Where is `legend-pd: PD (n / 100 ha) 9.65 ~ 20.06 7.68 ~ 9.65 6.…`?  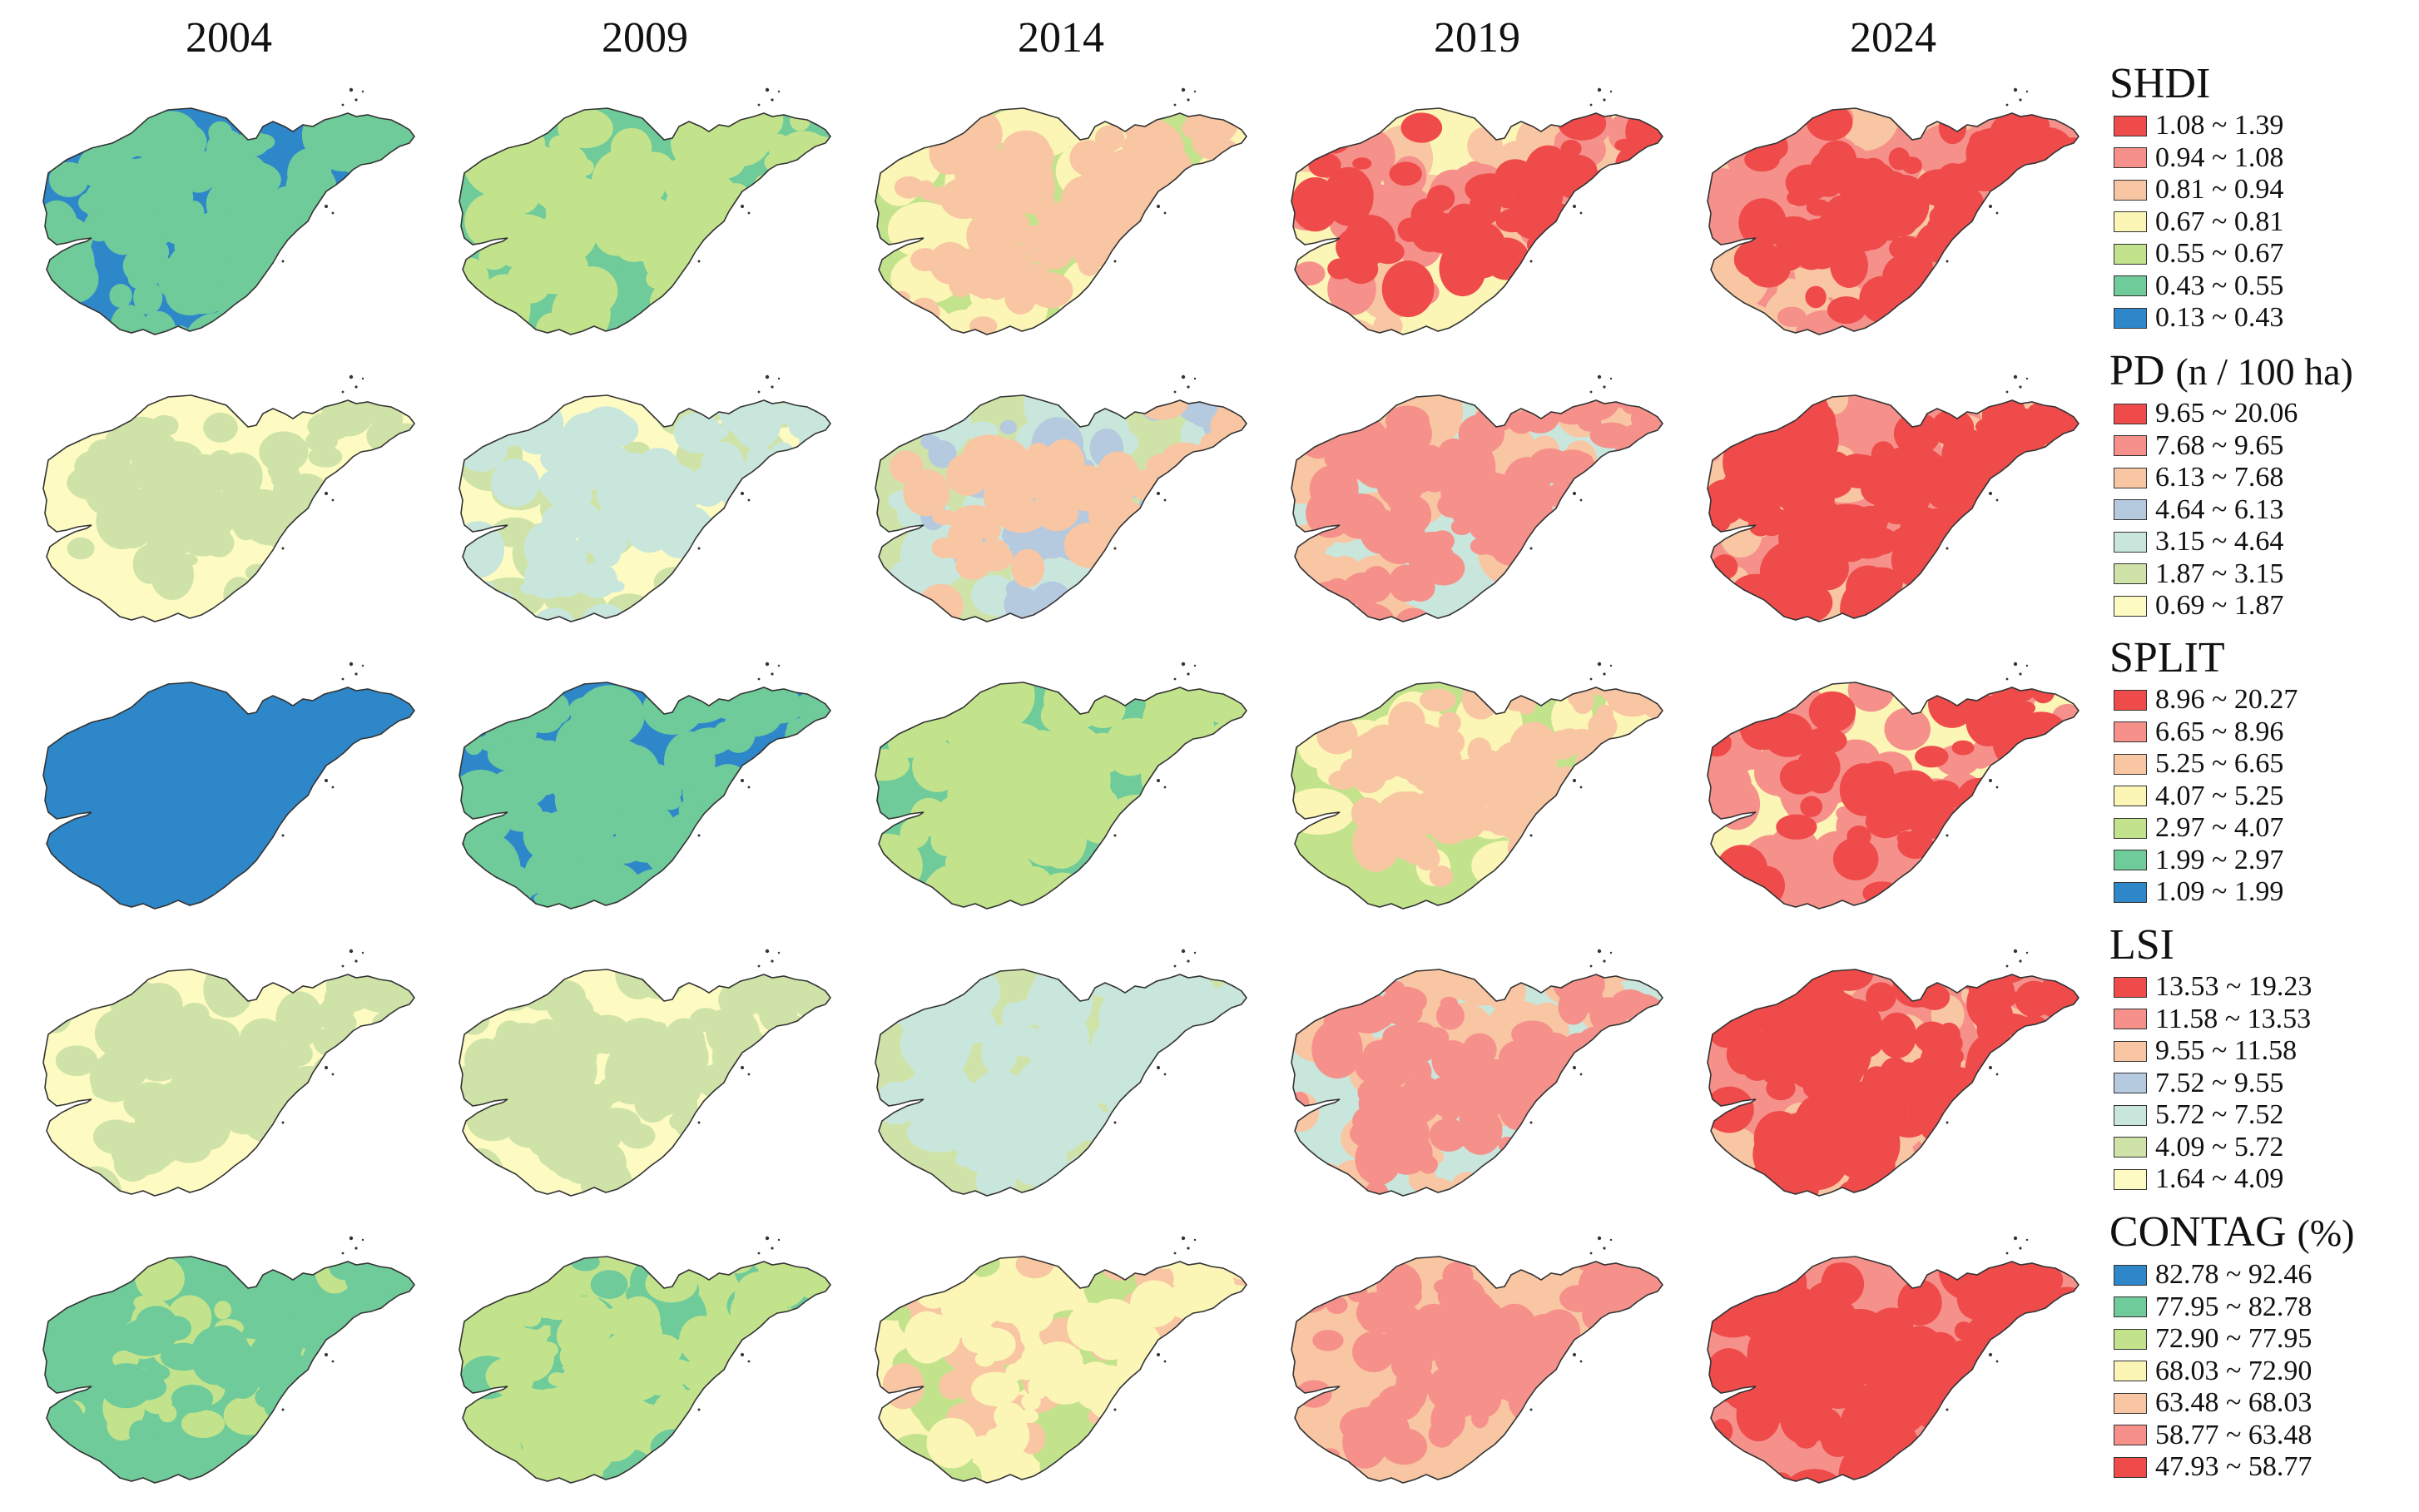 legend-pd: PD (n / 100 ha) 9.65 ~ 20.06 7.68 ~ 9.65 6.… is located at coordinates (2263, 483).